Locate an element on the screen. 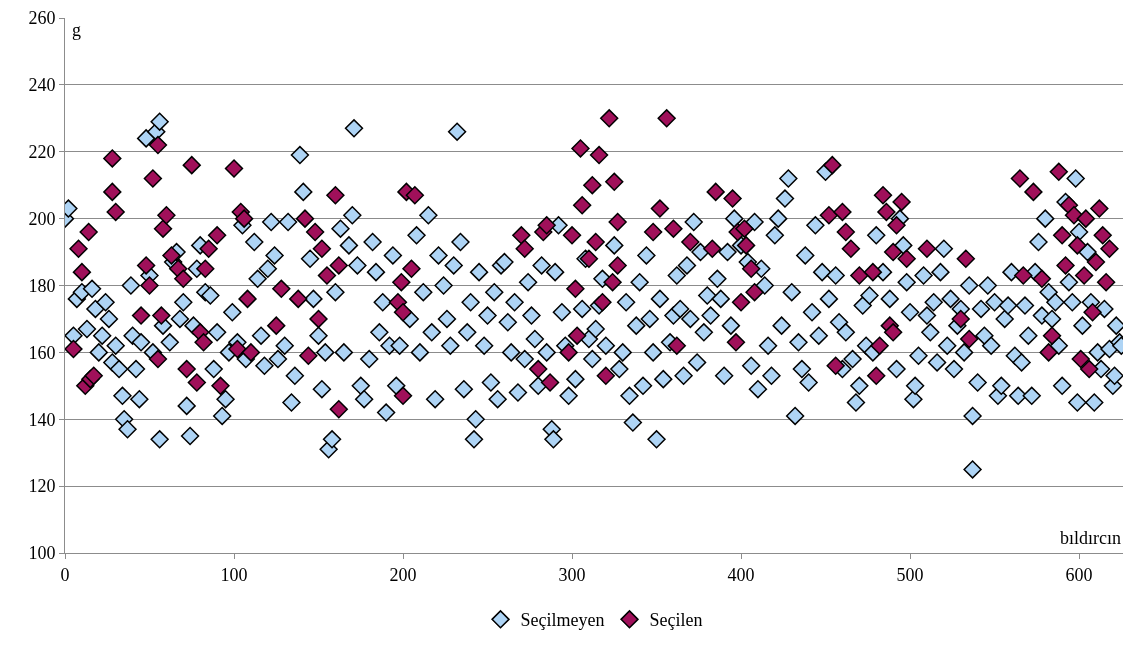  y-tick-label: 240 is located at coordinates (42, 85).